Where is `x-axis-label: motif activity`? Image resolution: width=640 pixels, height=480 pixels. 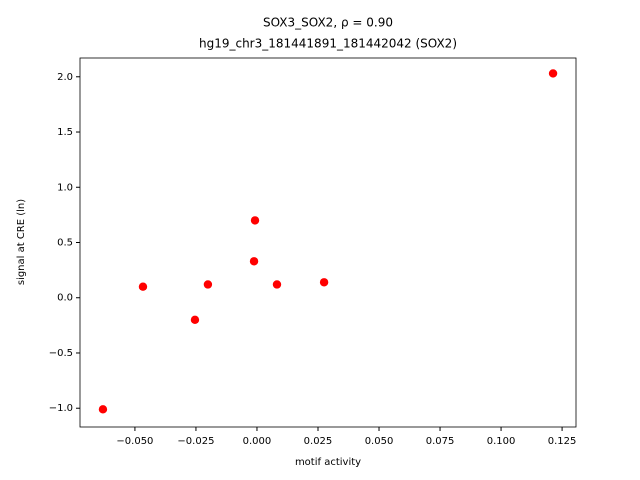 x-axis-label: motif activity is located at coordinates (328, 462).